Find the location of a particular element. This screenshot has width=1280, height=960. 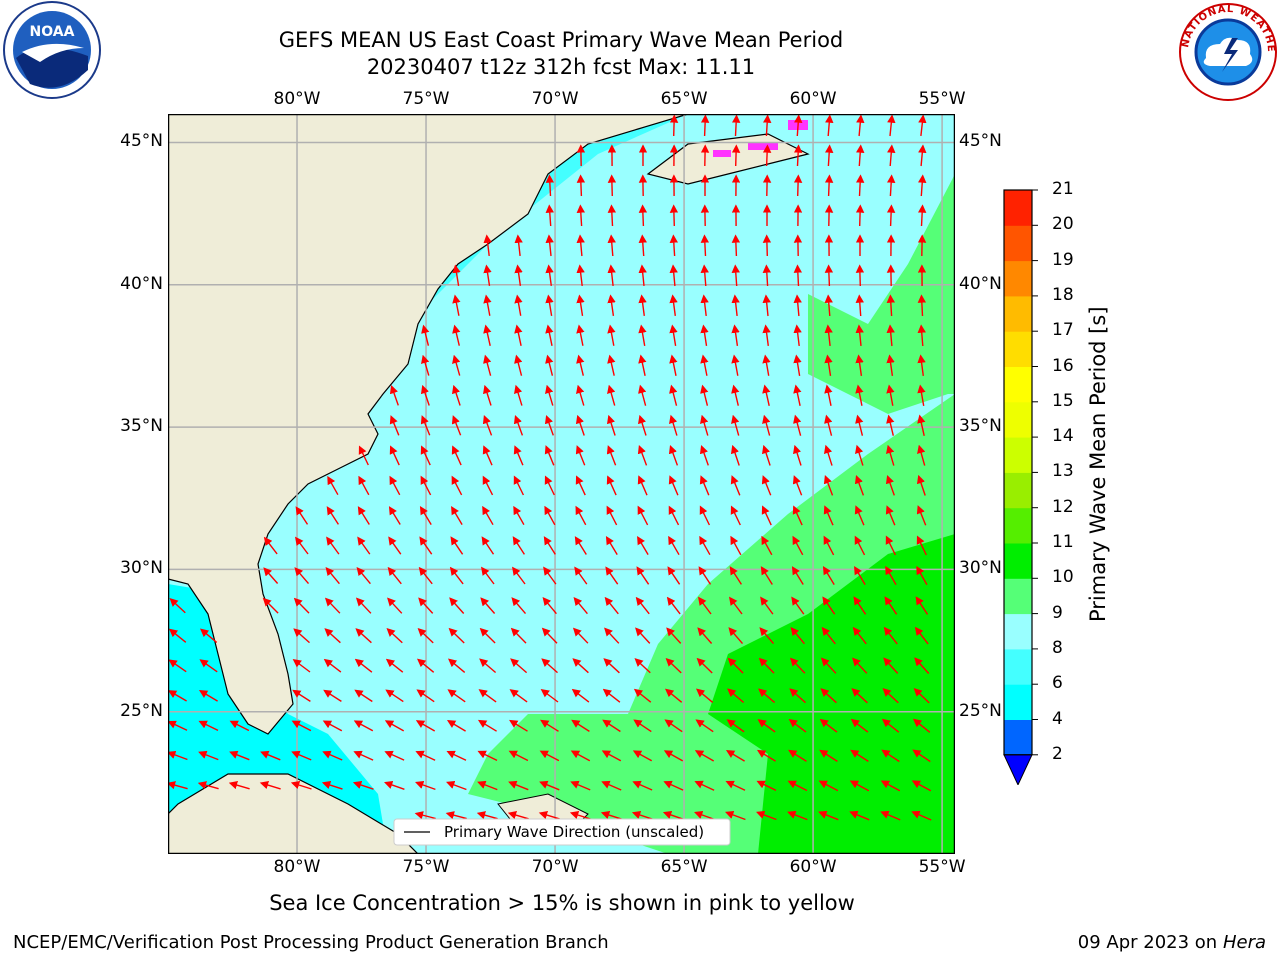

colorbar-tick-label: 2 is located at coordinates (1057, 753).